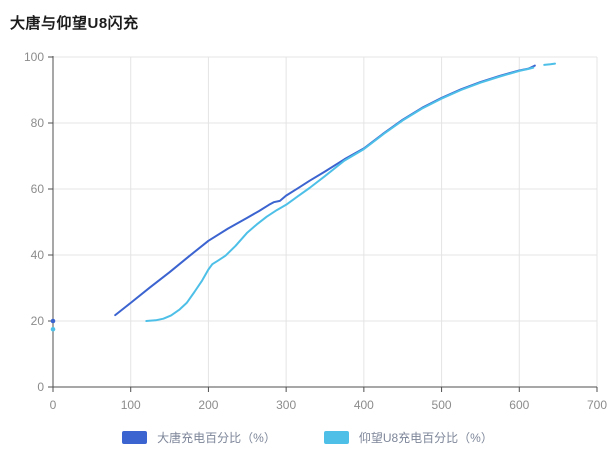 The height and width of the screenshot is (475, 615). I want to click on x-tick-label: 0, so click(53, 405).